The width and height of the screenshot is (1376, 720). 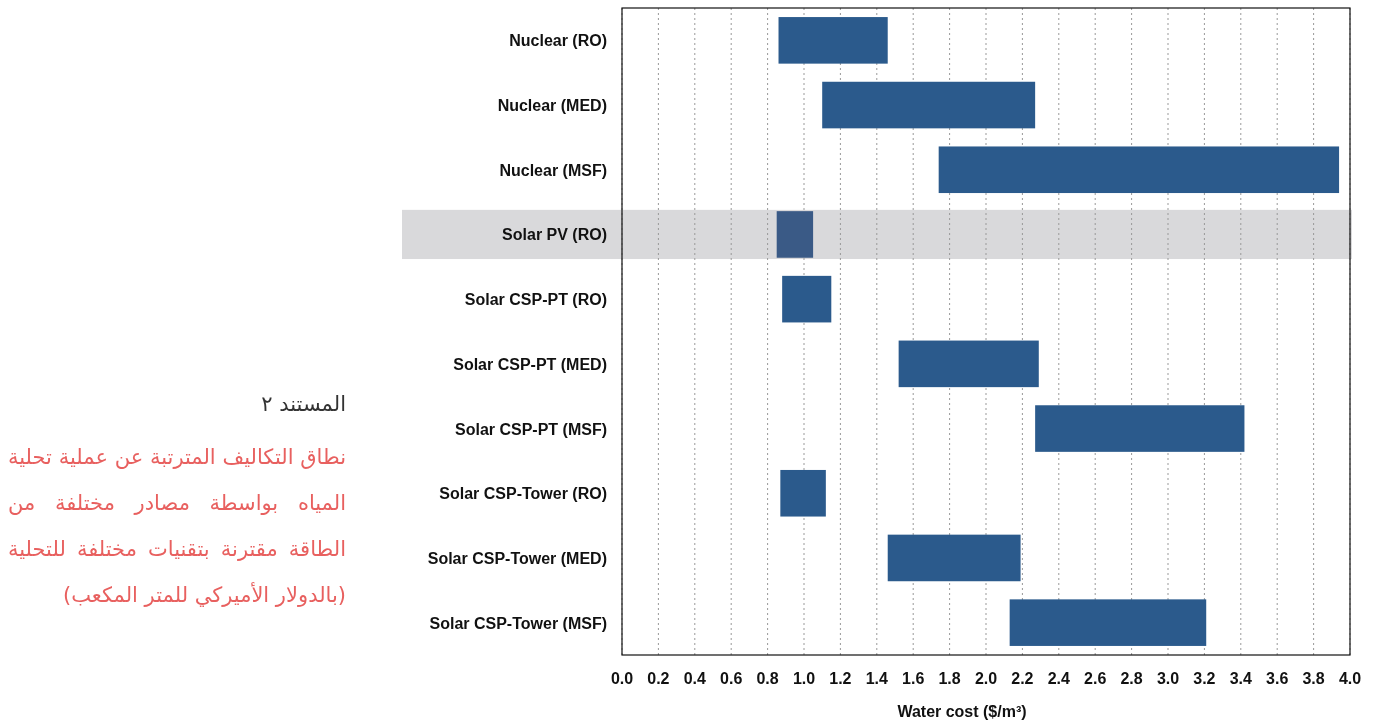 What do you see at coordinates (1240, 678) in the screenshot?
I see `xtick: 3.4` at bounding box center [1240, 678].